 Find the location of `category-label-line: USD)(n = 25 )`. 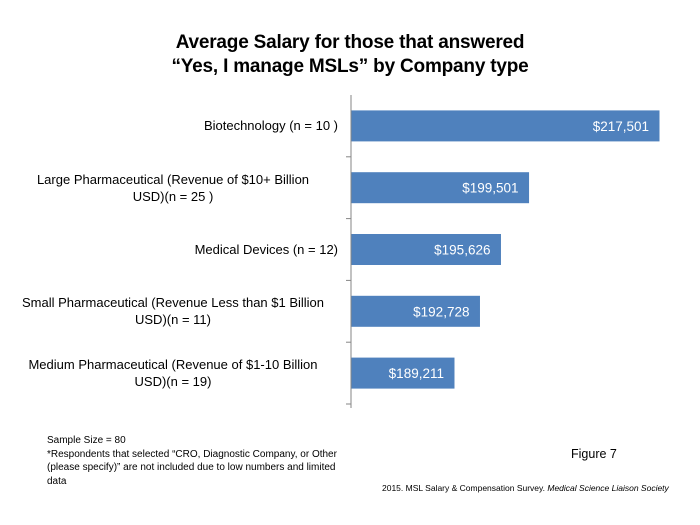

category-label-line: USD)(n = 25 ) is located at coordinates (173, 196).